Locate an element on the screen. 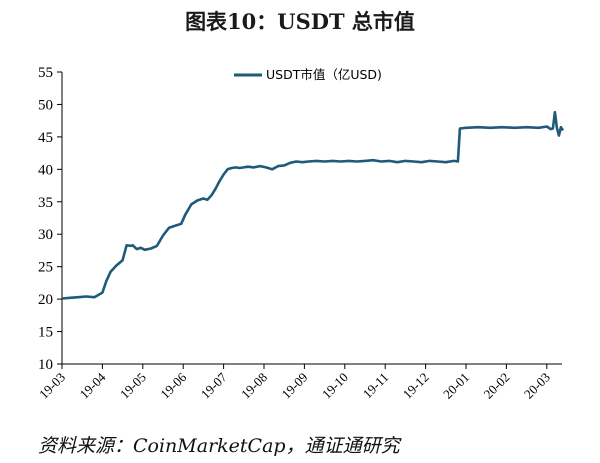 The width and height of the screenshot is (600, 463). y-tick-label: 25 is located at coordinates (45, 268).